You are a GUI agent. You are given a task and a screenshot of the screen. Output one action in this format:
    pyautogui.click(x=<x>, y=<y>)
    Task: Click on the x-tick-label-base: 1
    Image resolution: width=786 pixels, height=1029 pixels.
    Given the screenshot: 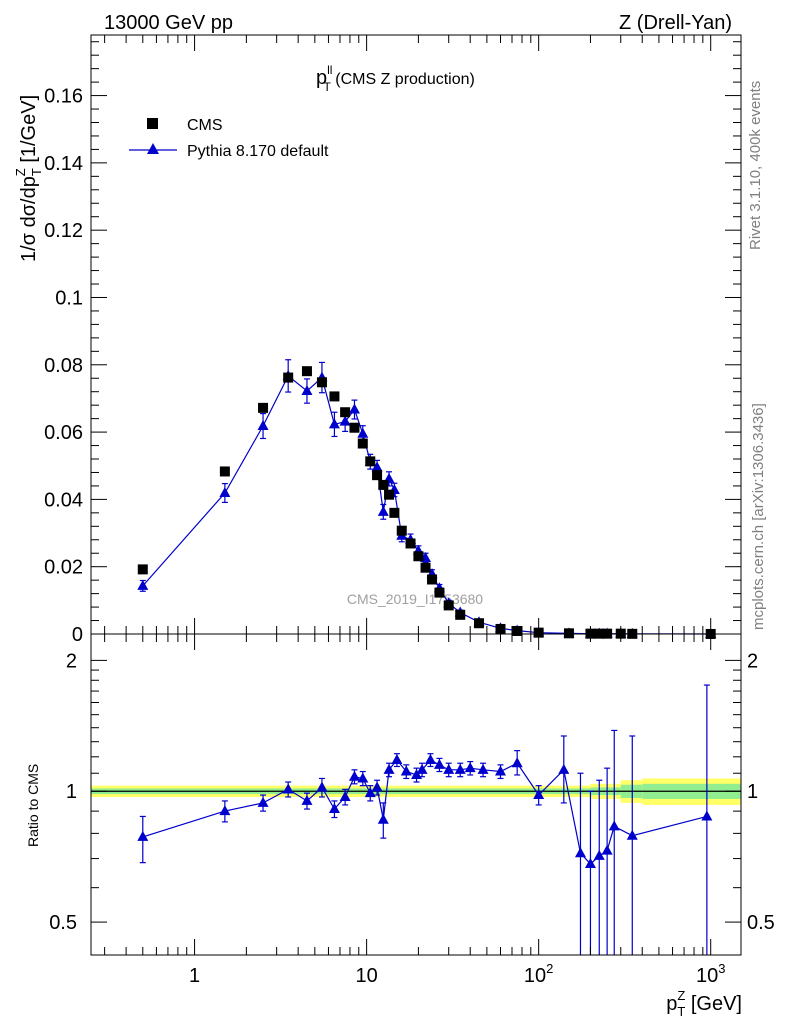 What is the action you would take?
    pyautogui.click(x=194, y=976)
    